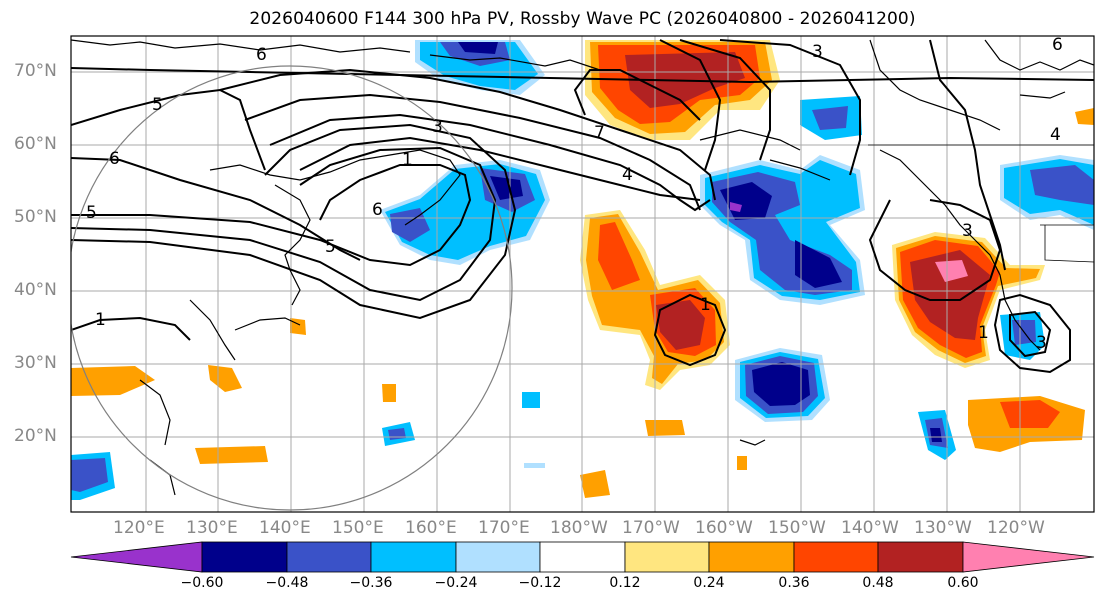 The width and height of the screenshot is (1105, 604). What do you see at coordinates (870, 528) in the screenshot?
I see `lon-label: 140°W` at bounding box center [870, 528].